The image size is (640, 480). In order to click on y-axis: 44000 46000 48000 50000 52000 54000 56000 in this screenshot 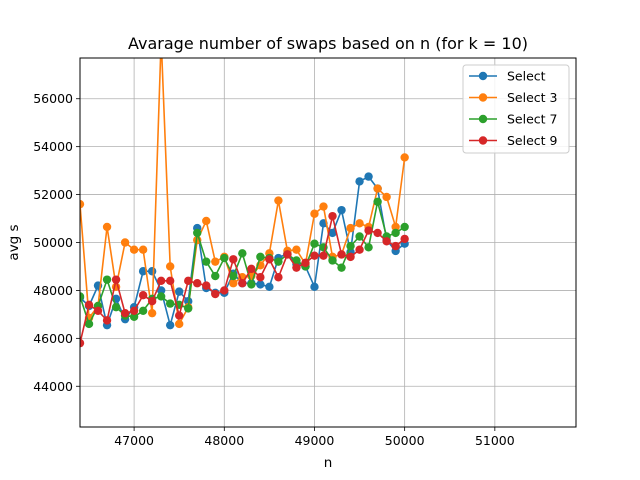, I will do `click(56, 242)`.